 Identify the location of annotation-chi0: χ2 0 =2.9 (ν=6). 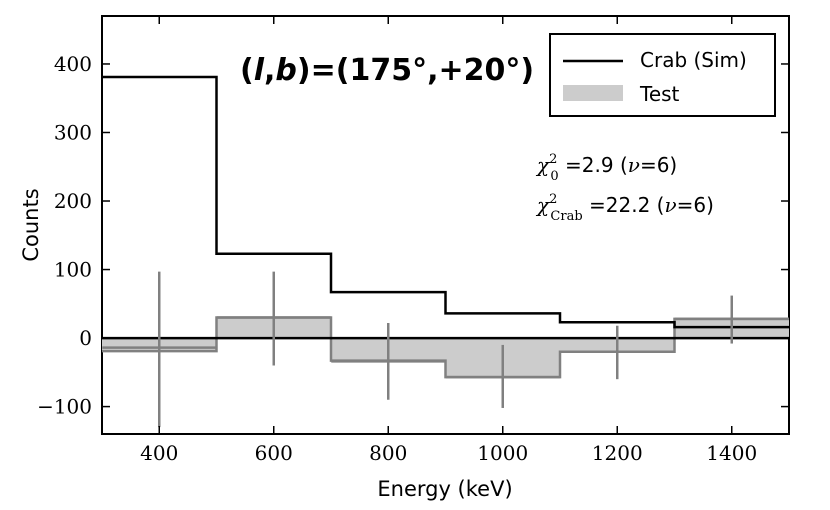
(606, 168).